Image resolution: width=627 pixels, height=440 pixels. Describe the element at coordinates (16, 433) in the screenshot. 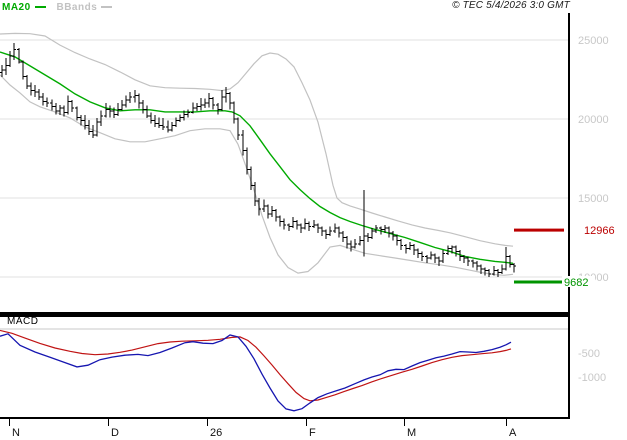

I see `month-label: N` at that location.